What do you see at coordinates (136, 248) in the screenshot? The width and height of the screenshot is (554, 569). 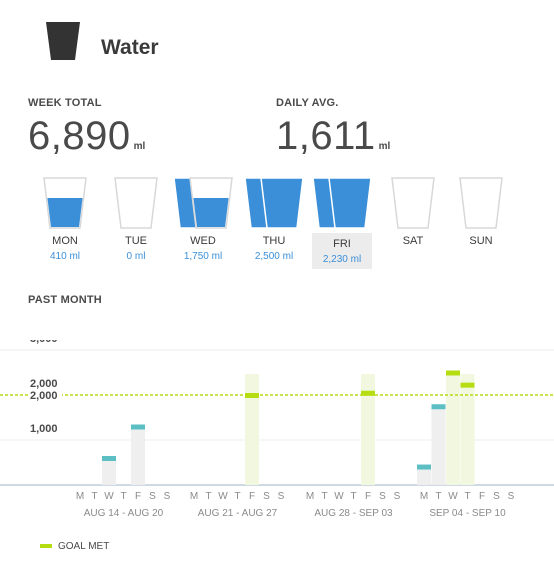 I see `day-text: TUE 0 ml` at bounding box center [136, 248].